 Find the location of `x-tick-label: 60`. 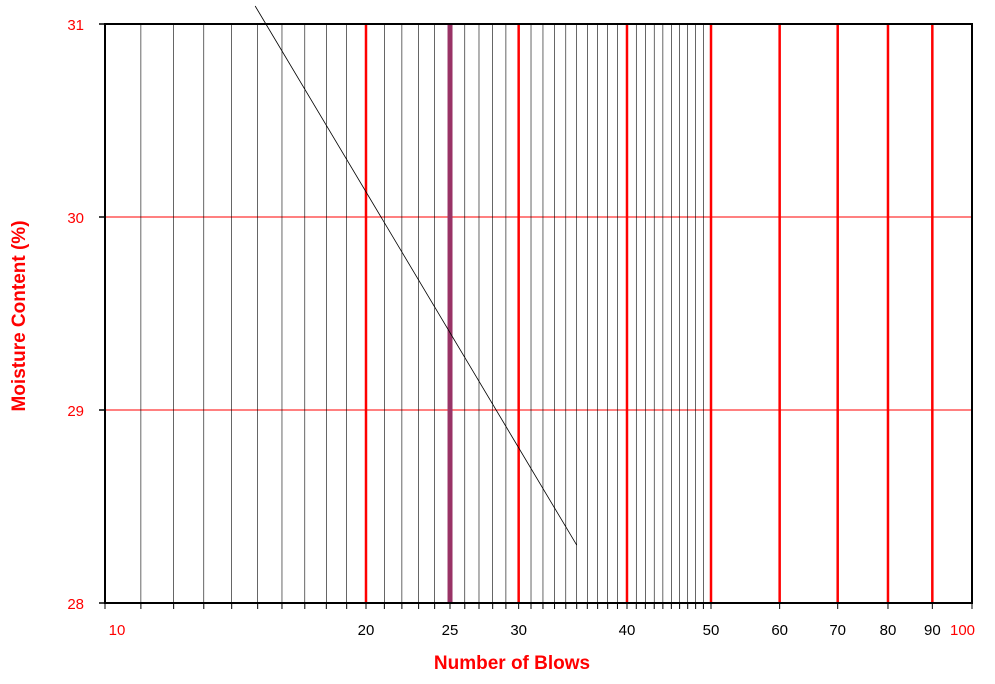

x-tick-label: 60 is located at coordinates (779, 630).